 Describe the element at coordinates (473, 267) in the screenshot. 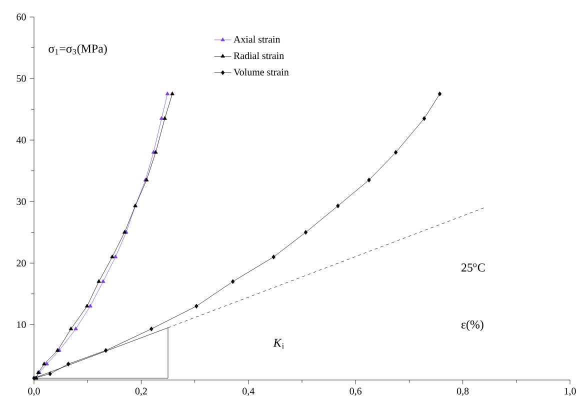

I see `annotation: 25$^{o}$C` at that location.